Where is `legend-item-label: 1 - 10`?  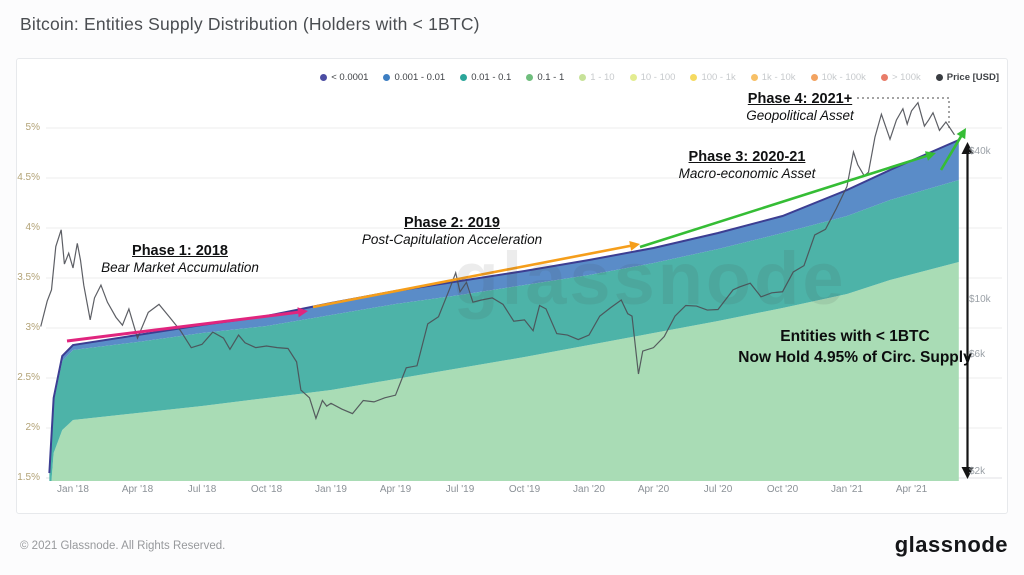
legend-item-label: 1 - 10 is located at coordinates (602, 77).